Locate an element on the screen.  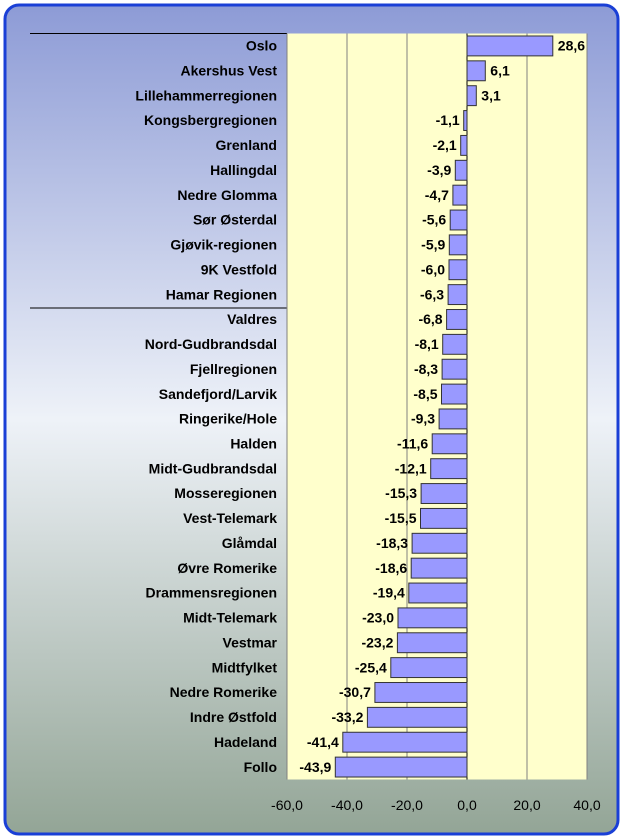
y-tick-label: Vest-Telemark is located at coordinates (230, 518).